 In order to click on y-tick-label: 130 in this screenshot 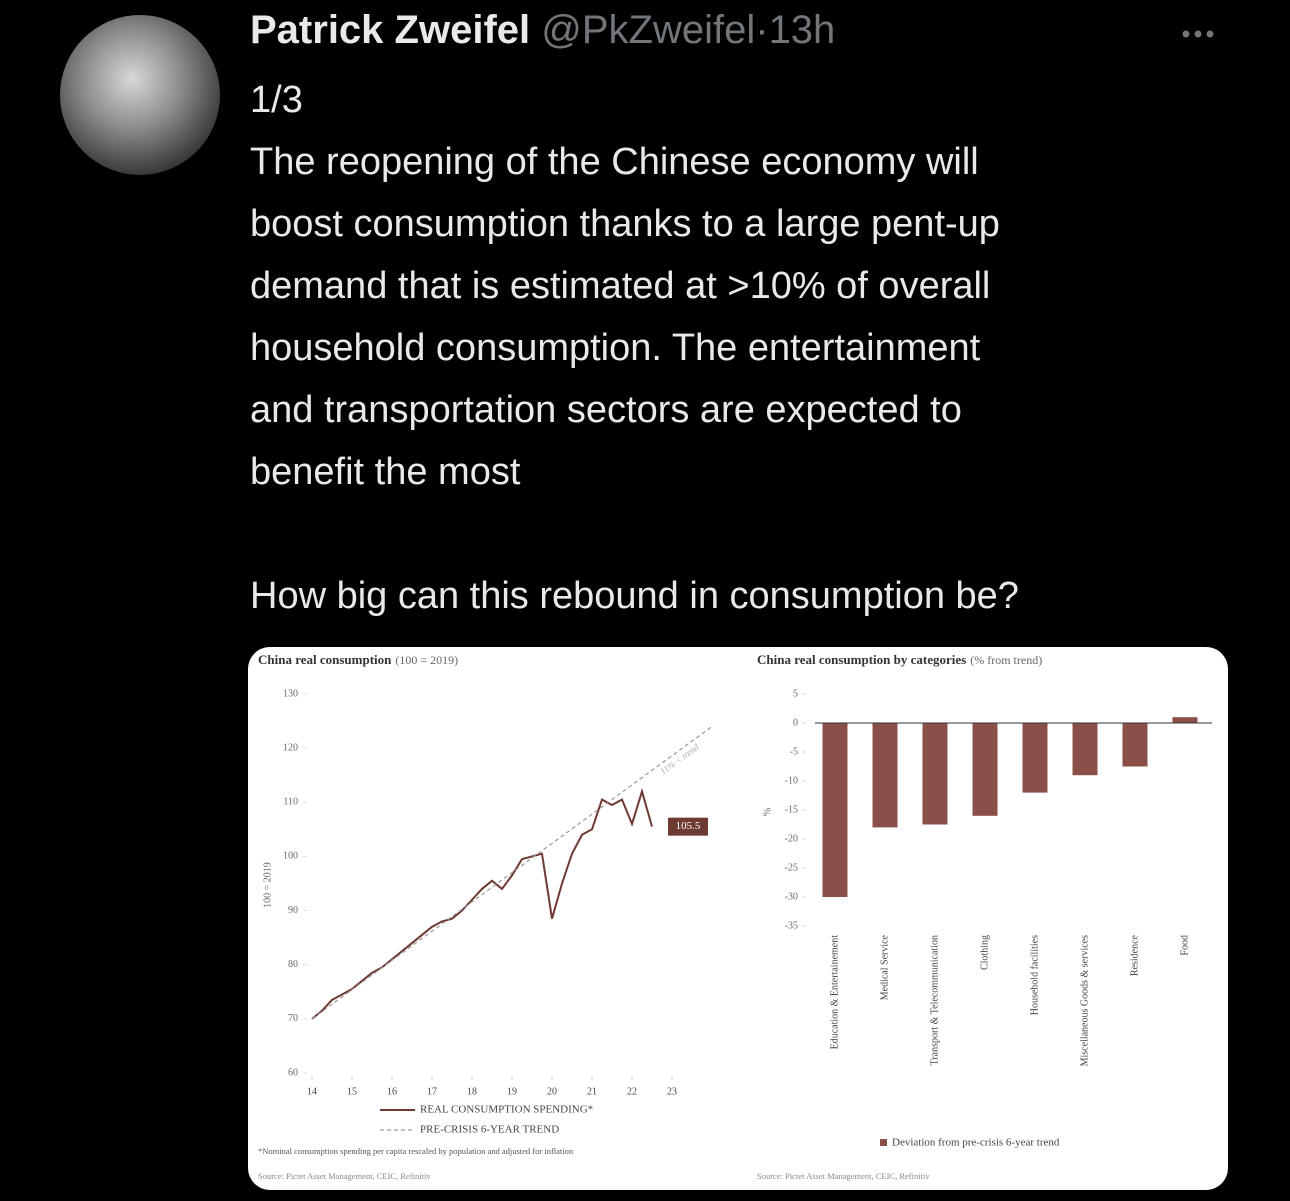, I will do `click(290, 693)`.